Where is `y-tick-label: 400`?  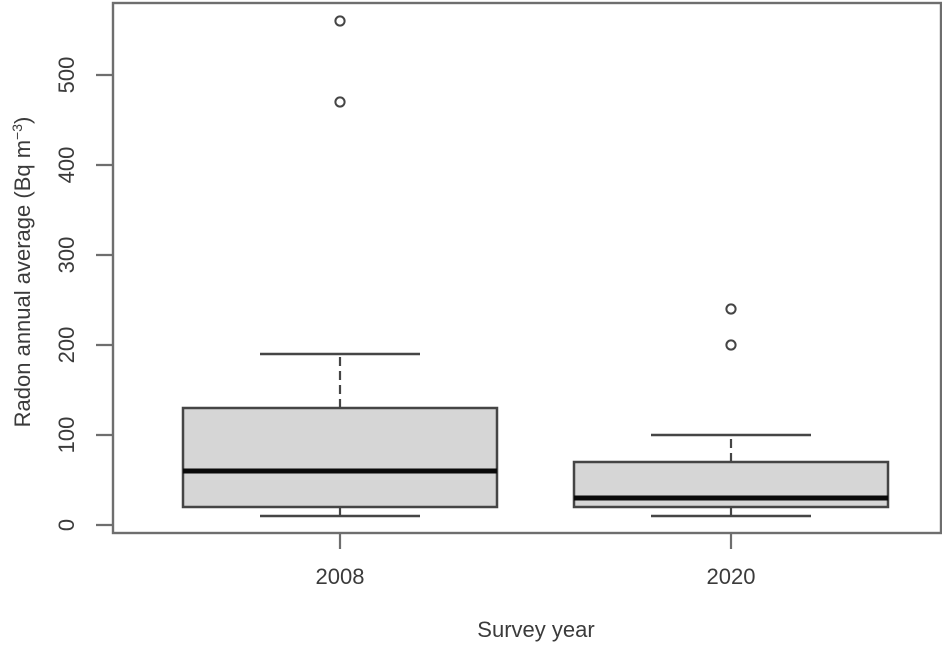
y-tick-label: 400 is located at coordinates (66, 165).